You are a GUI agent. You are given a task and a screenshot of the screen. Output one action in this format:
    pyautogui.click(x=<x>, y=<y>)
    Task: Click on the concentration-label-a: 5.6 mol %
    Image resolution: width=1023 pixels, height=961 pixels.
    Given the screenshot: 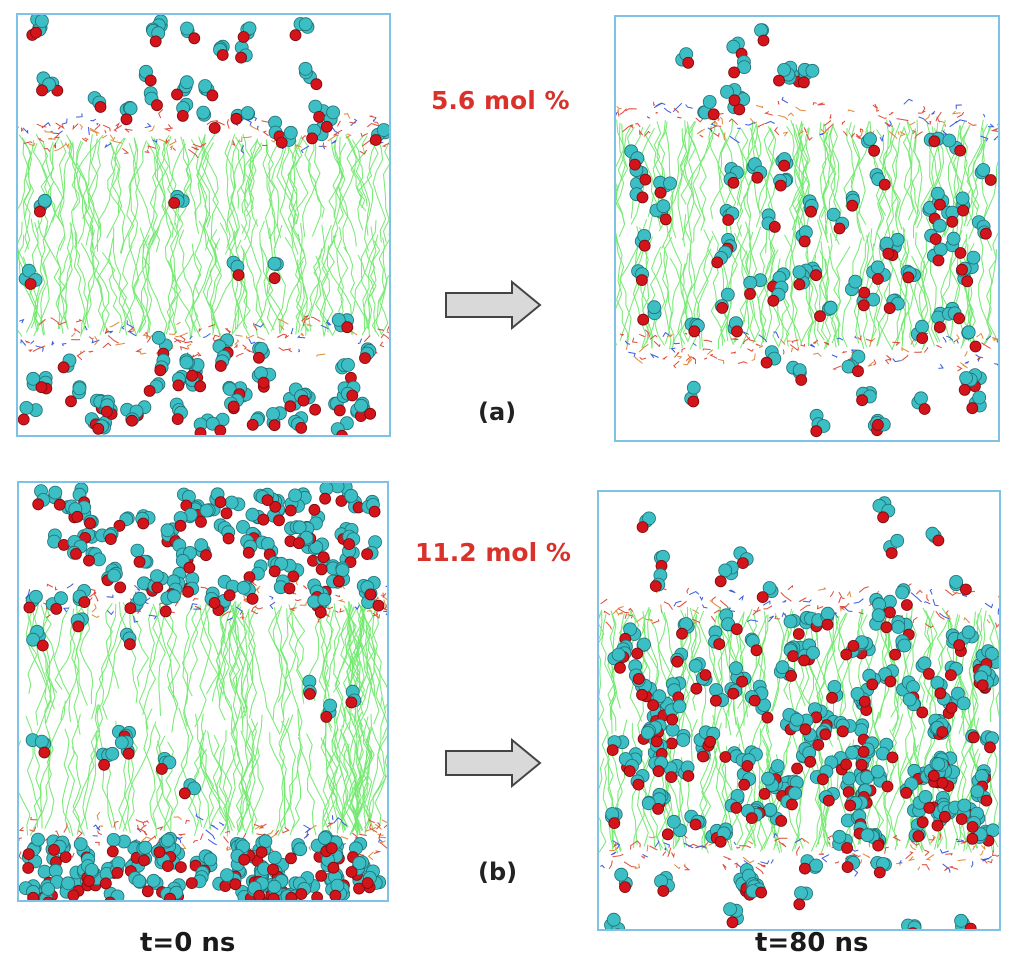 What is the action you would take?
    pyautogui.click(x=500, y=100)
    